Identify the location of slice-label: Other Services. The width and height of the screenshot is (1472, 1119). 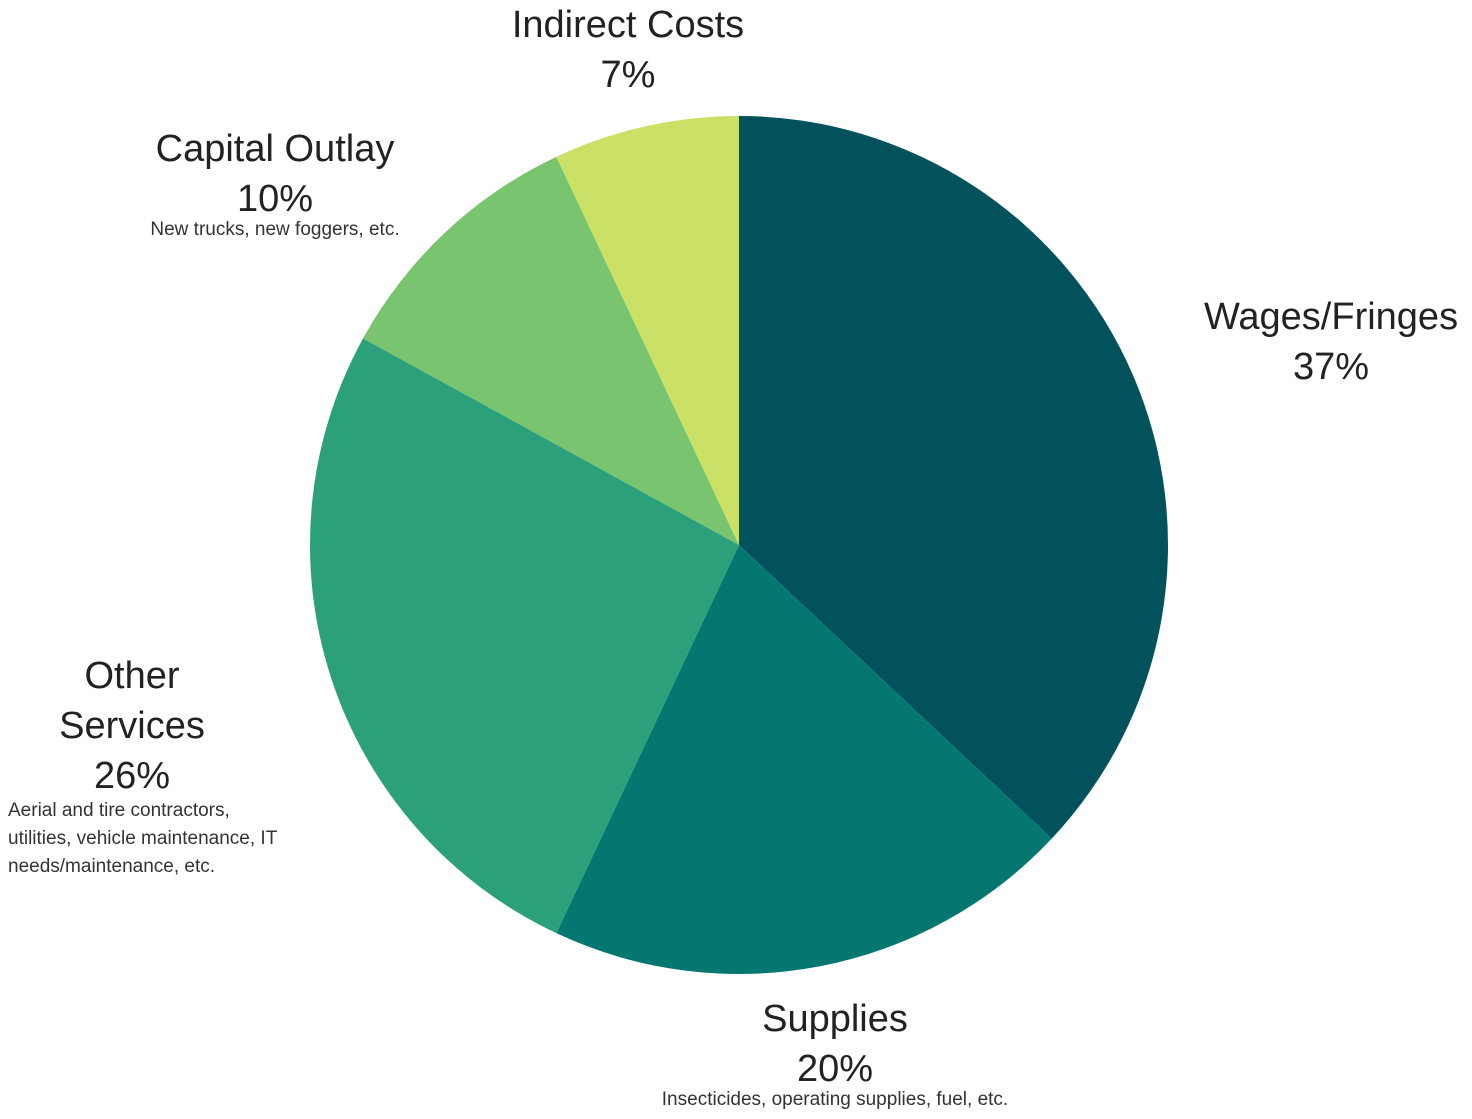
(132, 701).